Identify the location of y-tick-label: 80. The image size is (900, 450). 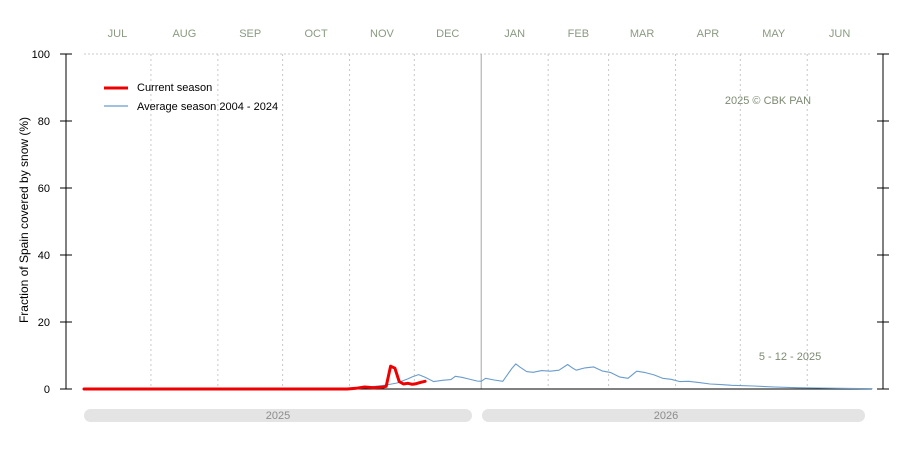
(44, 122).